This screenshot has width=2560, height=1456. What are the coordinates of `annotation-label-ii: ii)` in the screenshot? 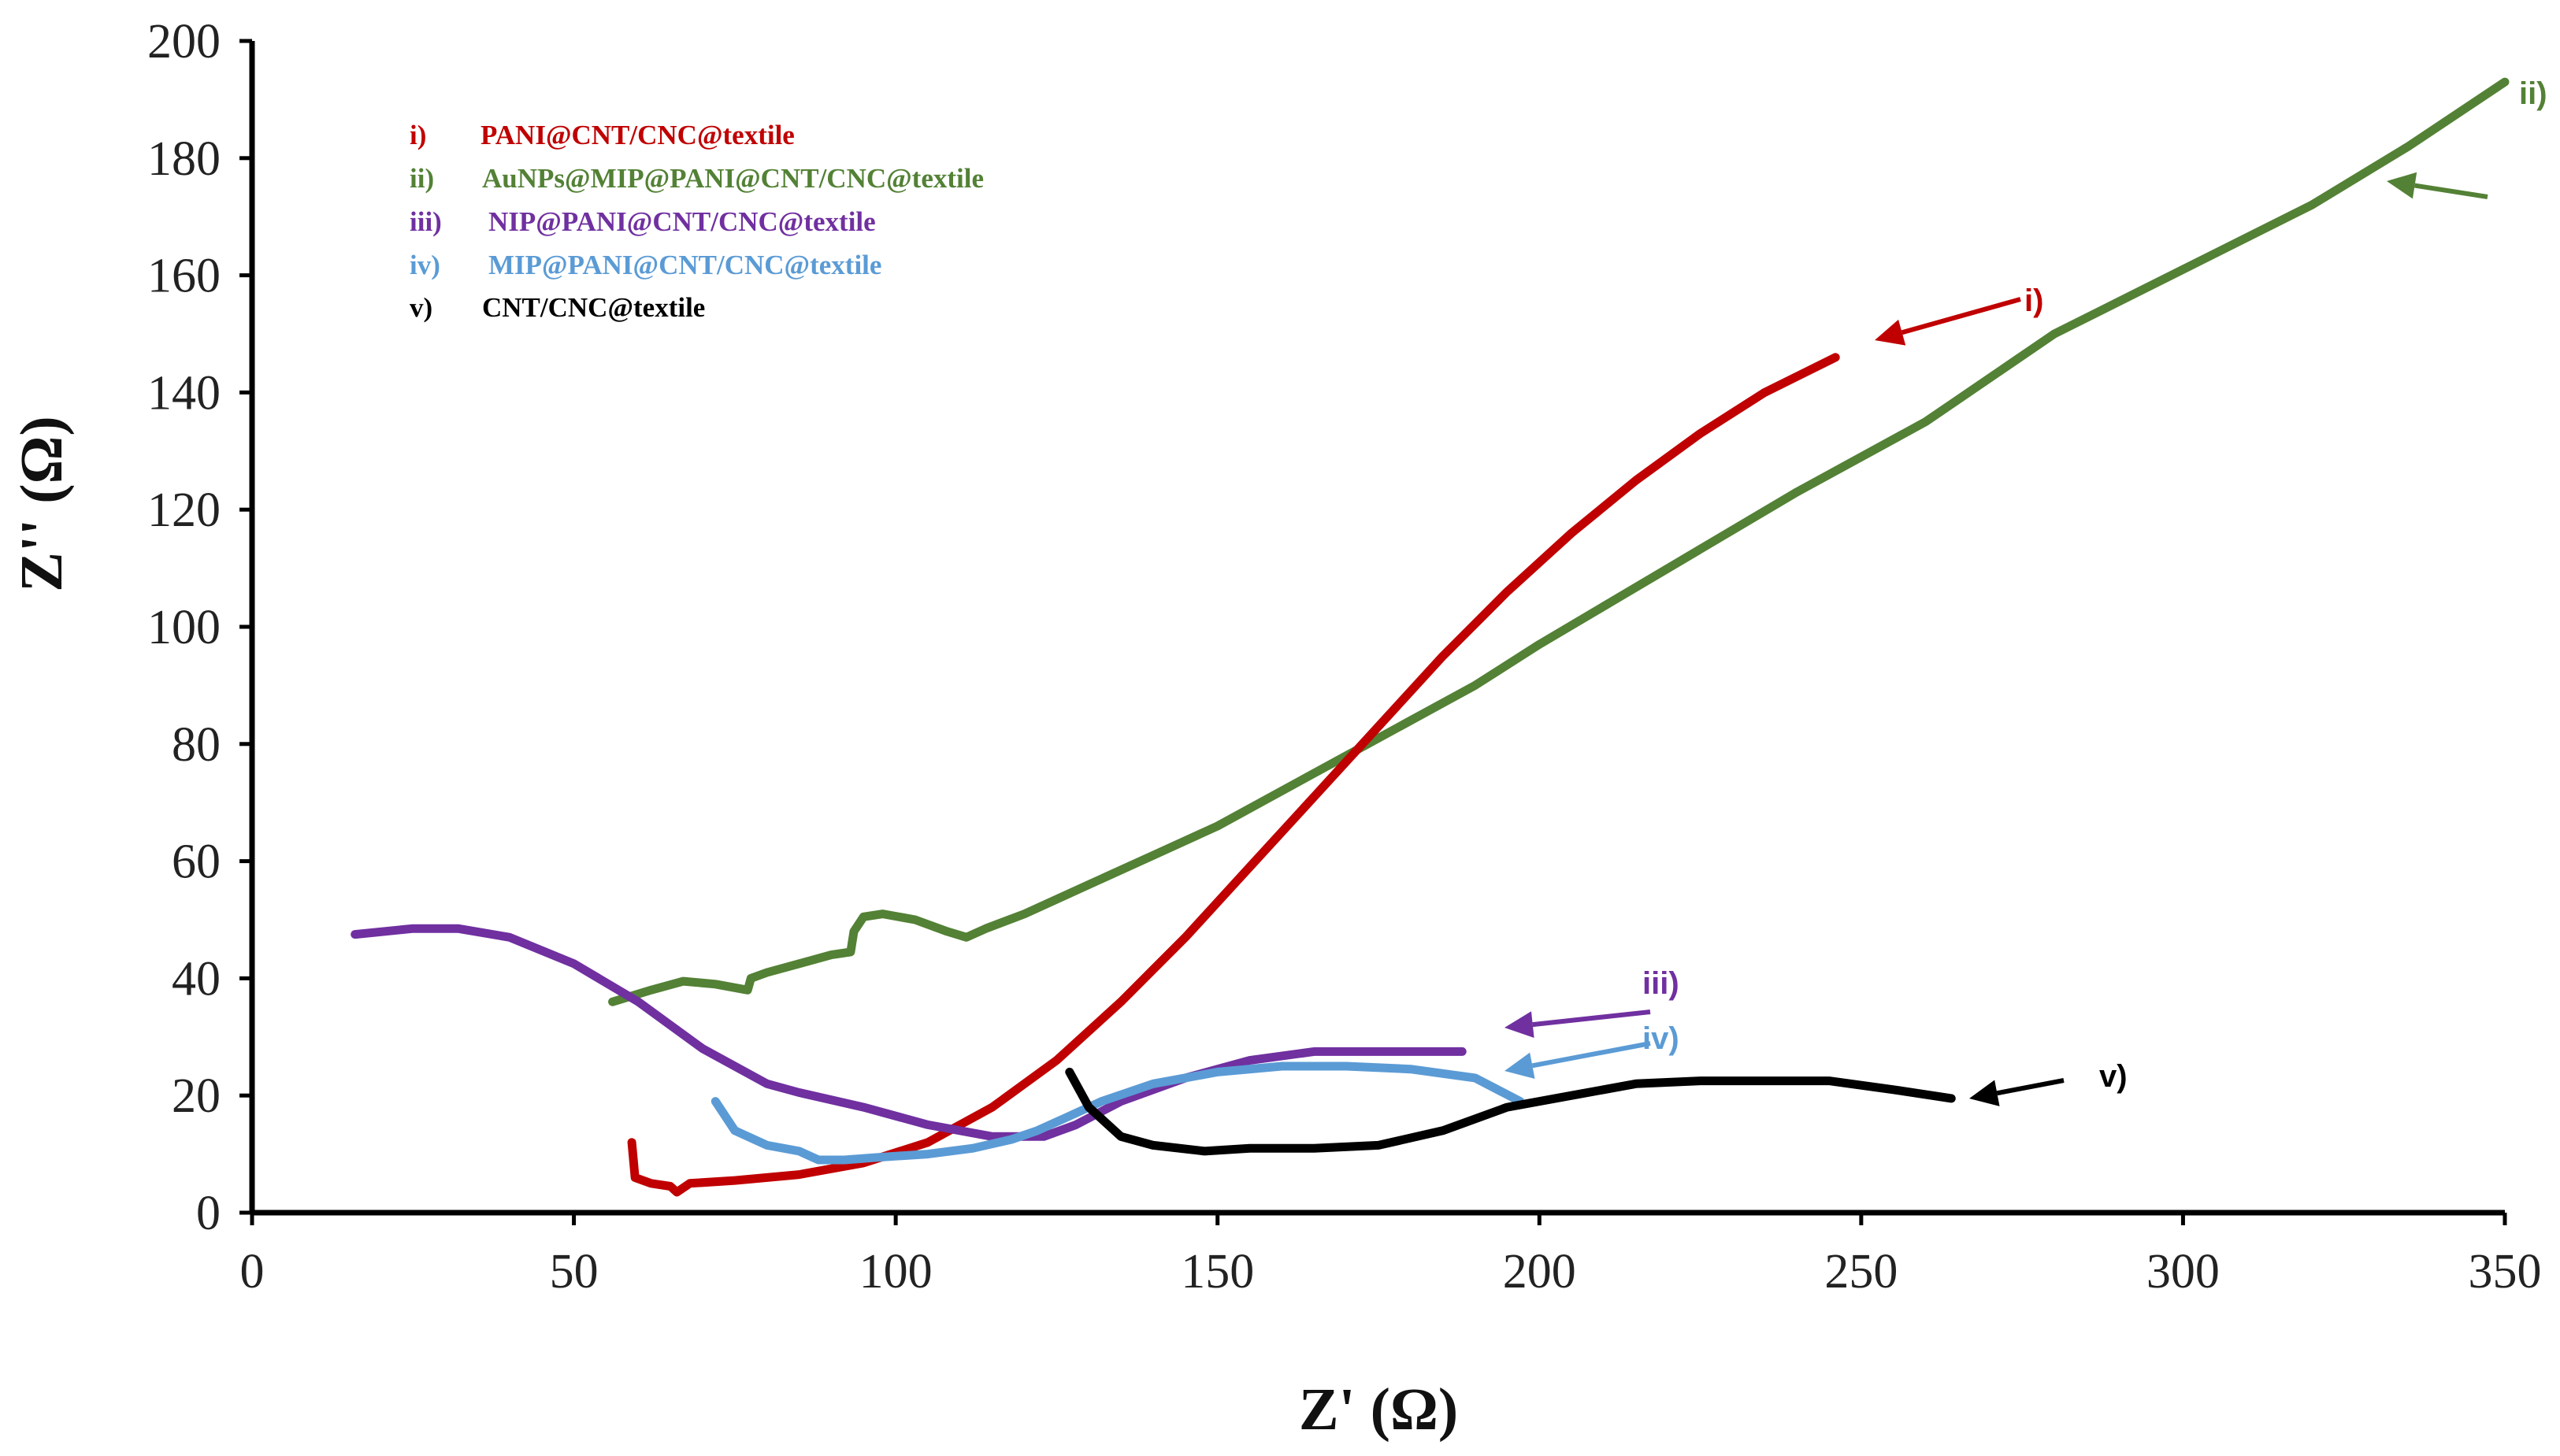 It's located at (2533, 93).